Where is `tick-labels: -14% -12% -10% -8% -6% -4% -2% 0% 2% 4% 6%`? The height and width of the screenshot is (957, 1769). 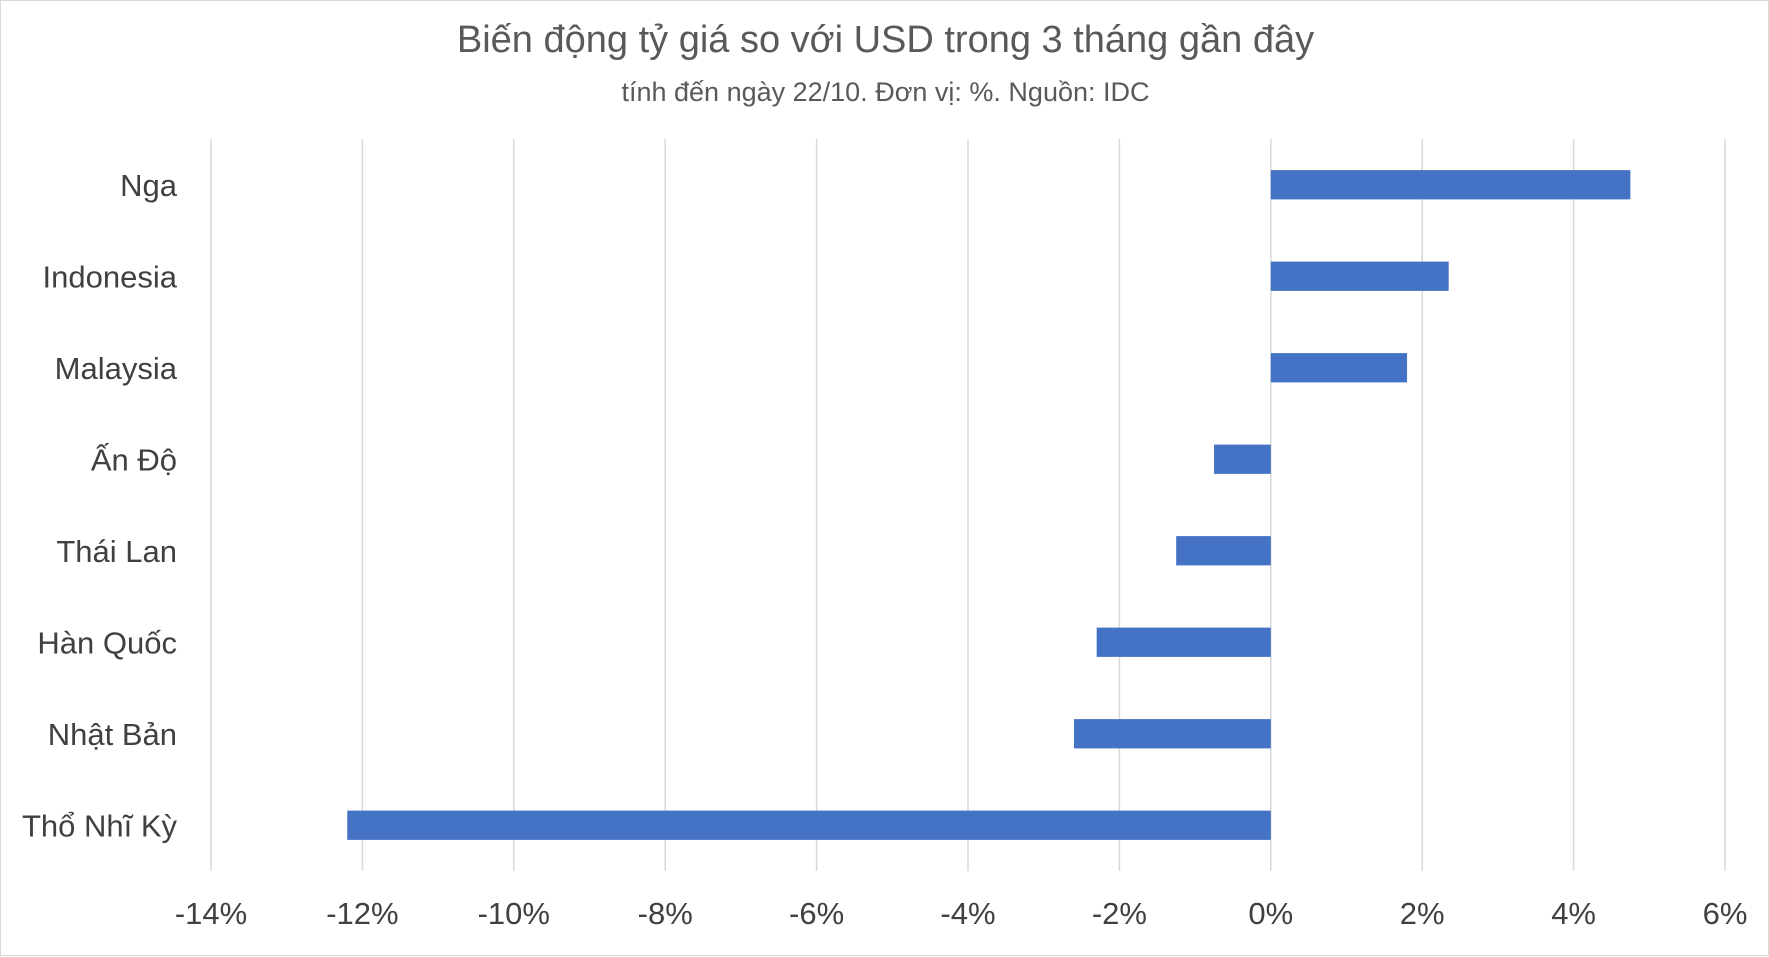 tick-labels: -14% -12% -10% -8% -6% -4% -2% 0% 2% 4% 6% is located at coordinates (961, 913).